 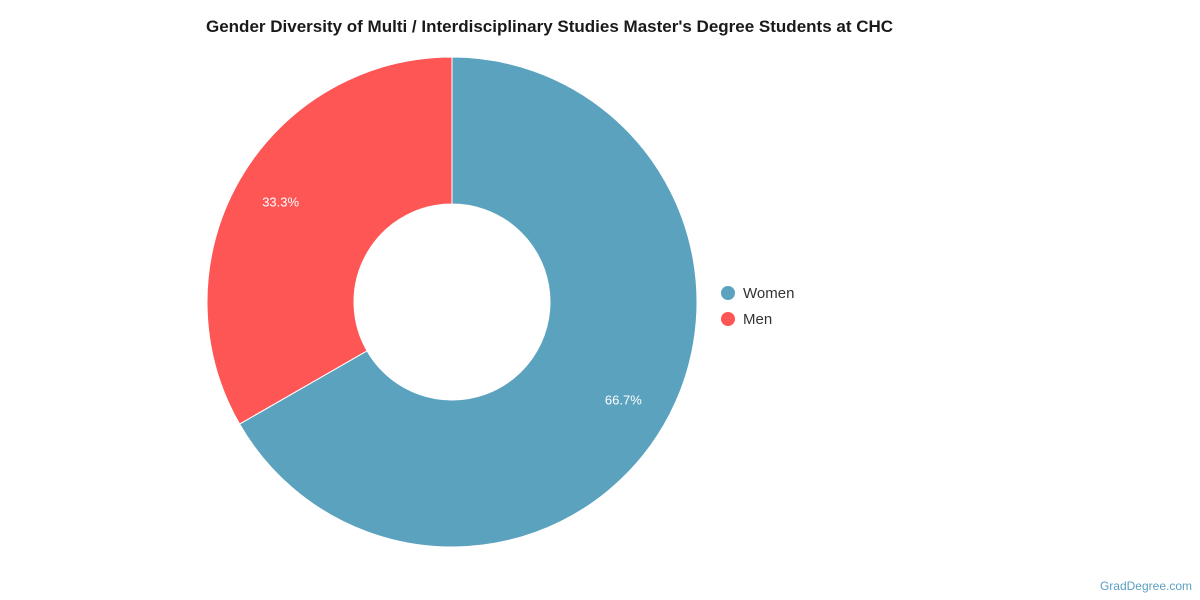 What do you see at coordinates (769, 293) in the screenshot?
I see `legend-label-women: Women` at bounding box center [769, 293].